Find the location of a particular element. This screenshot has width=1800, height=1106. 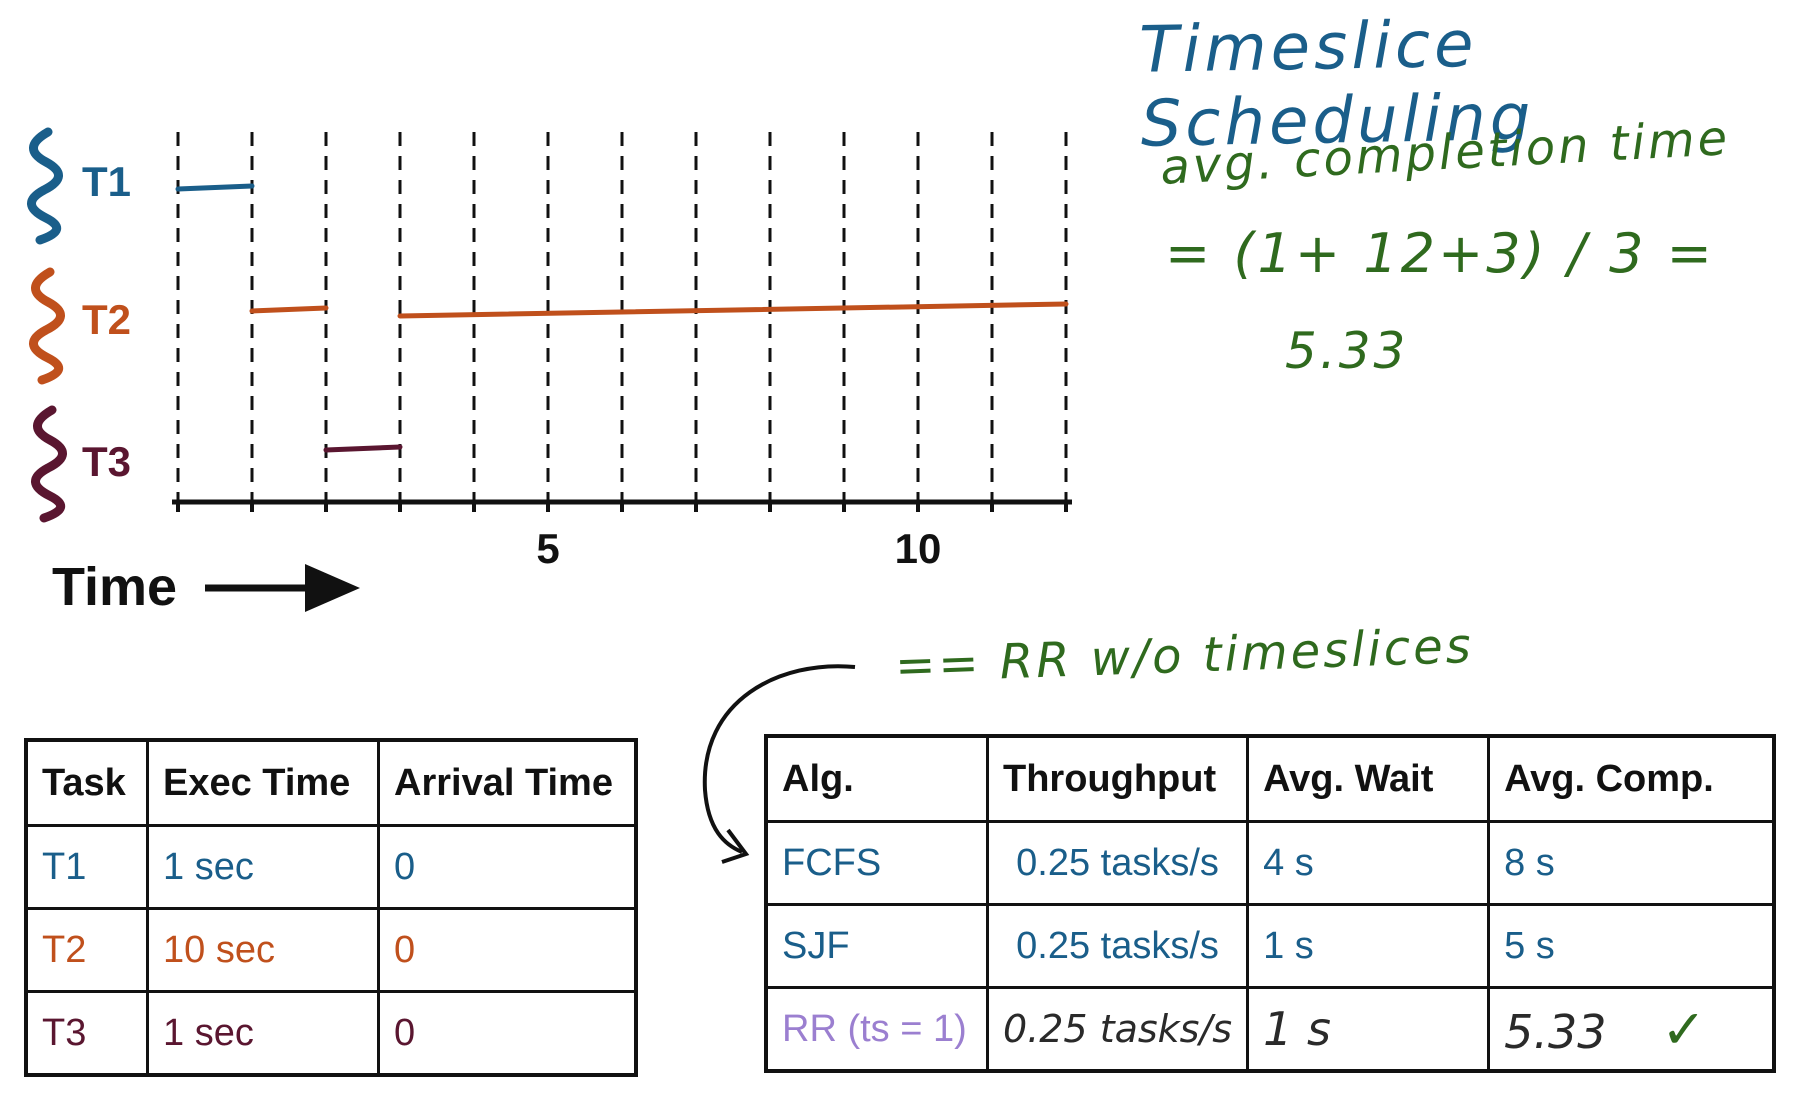

time-arrow-head is located at coordinates (332, 588).